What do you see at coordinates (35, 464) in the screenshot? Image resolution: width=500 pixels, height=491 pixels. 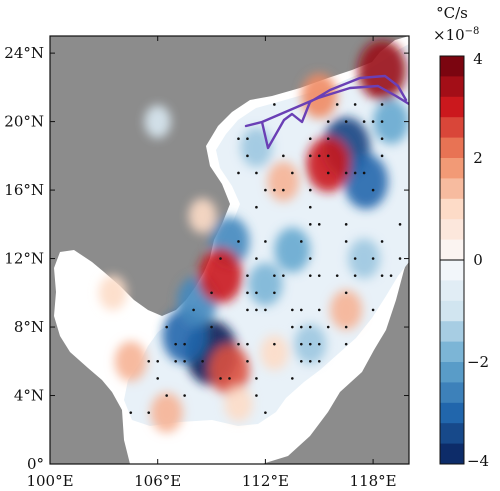 I see `y-tick-label: 0°` at bounding box center [35, 464].